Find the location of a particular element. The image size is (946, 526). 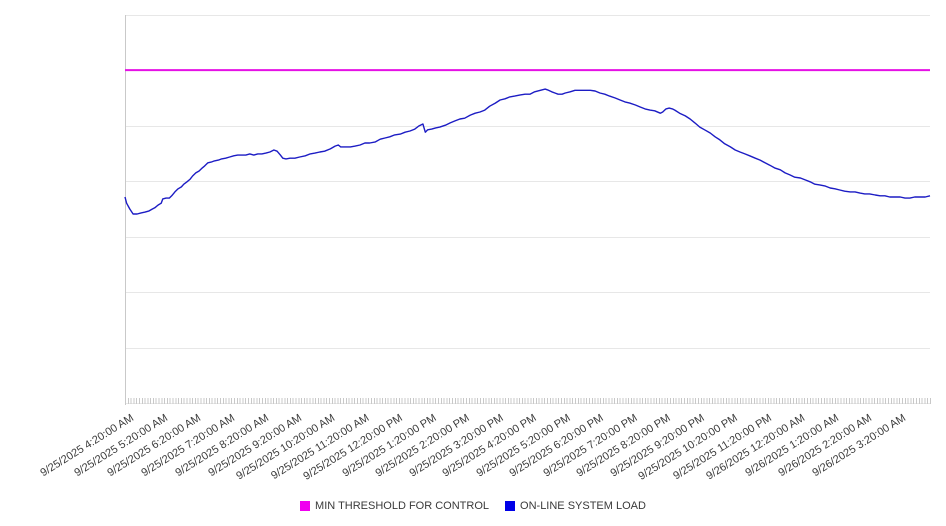

legend-item-min-threshold: MIN THRESHOLD FOR CONTROL is located at coordinates (394, 506).